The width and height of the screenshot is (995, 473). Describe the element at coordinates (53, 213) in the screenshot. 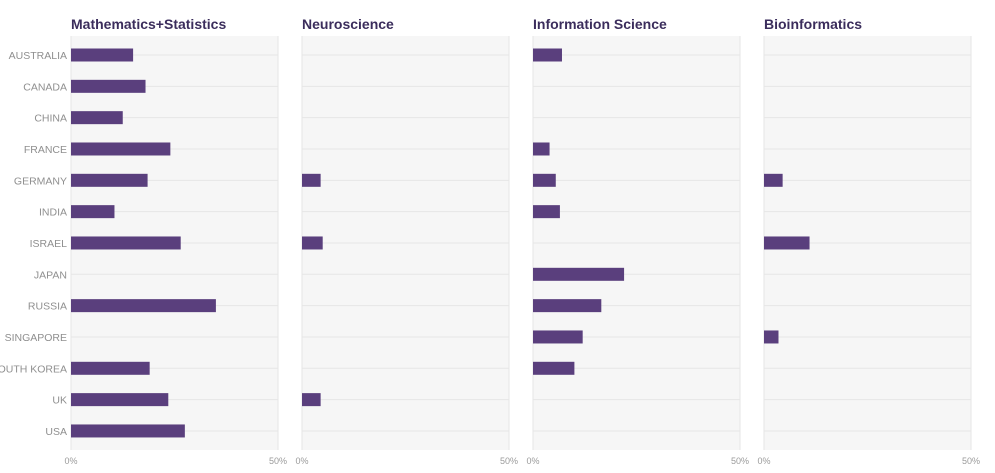

I see `category-label-india: INDIA` at that location.